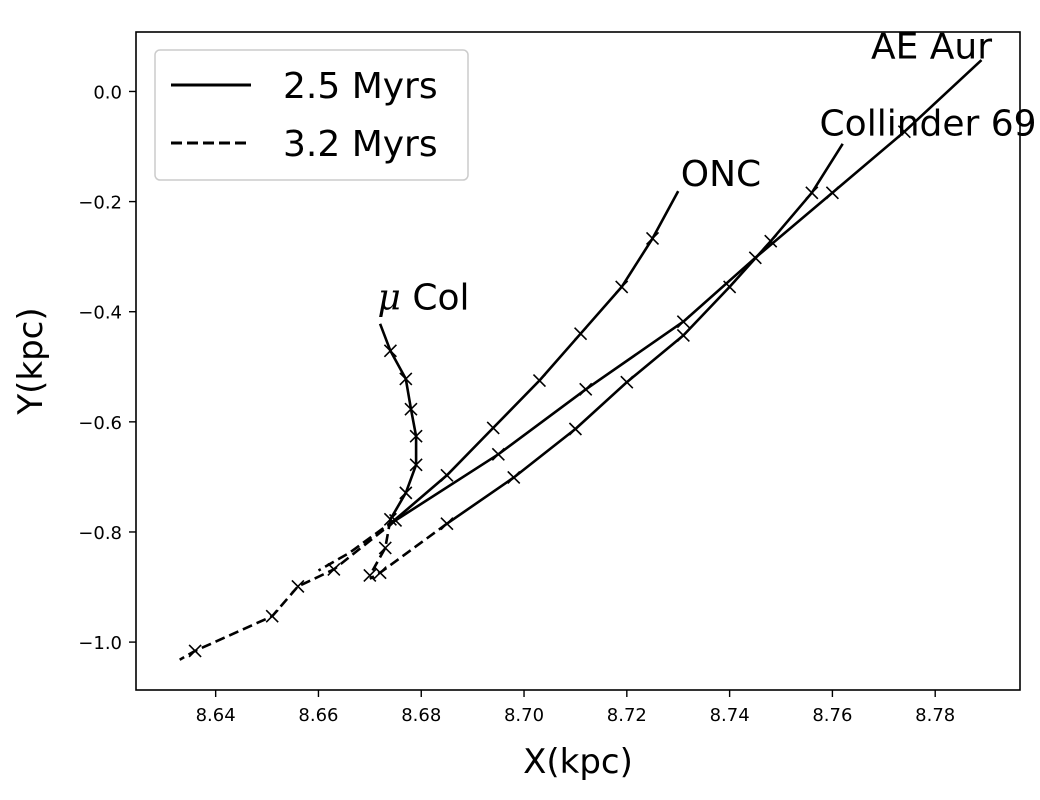 The height and width of the screenshot is (800, 1040). What do you see at coordinates (524, 715) in the screenshot?
I see `x-tick-label: 8.70` at bounding box center [524, 715].